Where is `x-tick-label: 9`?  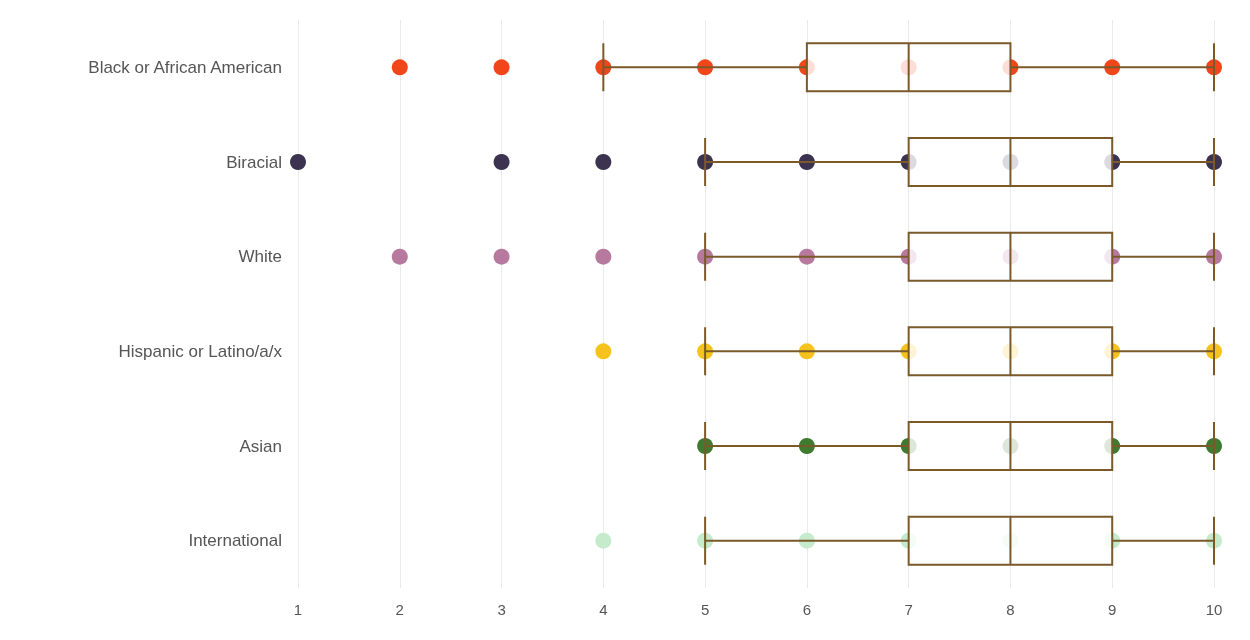 x-tick-label: 9 is located at coordinates (1112, 609).